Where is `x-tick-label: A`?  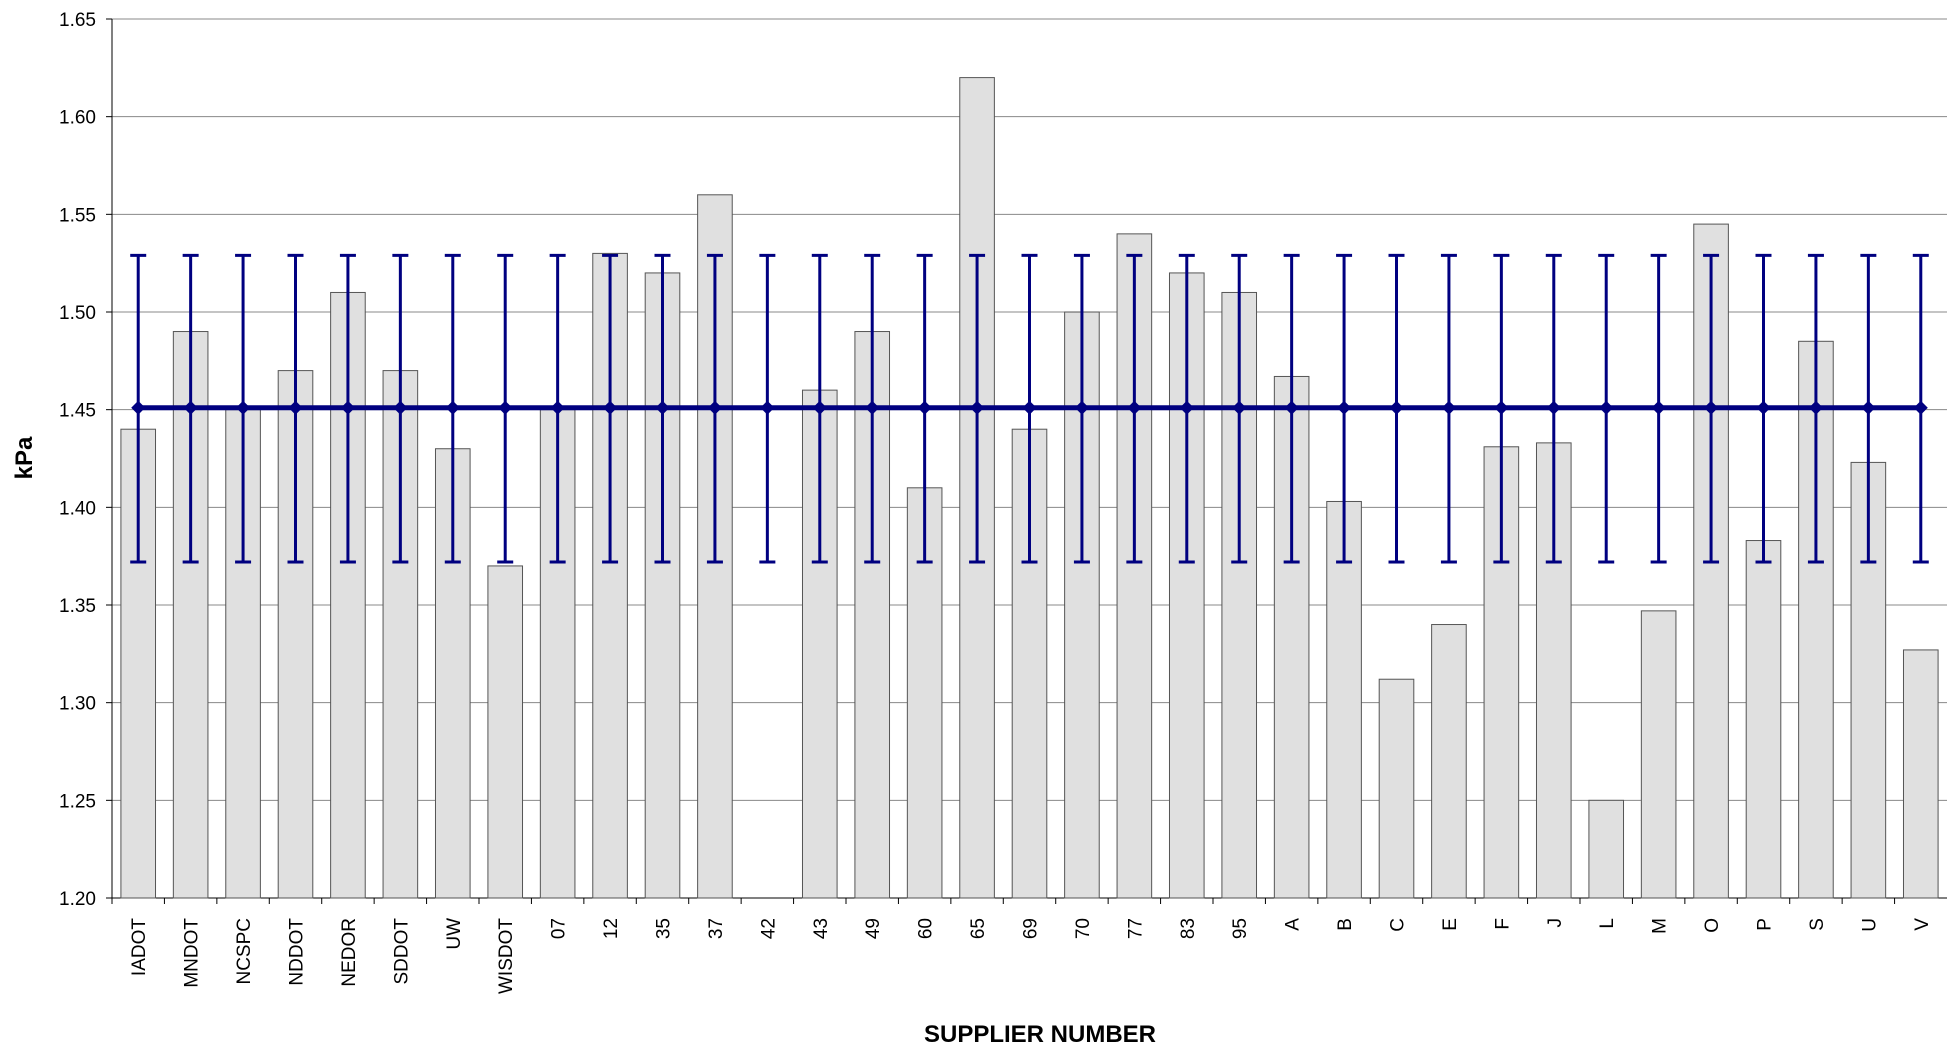 x-tick-label: A is located at coordinates (1293, 924).